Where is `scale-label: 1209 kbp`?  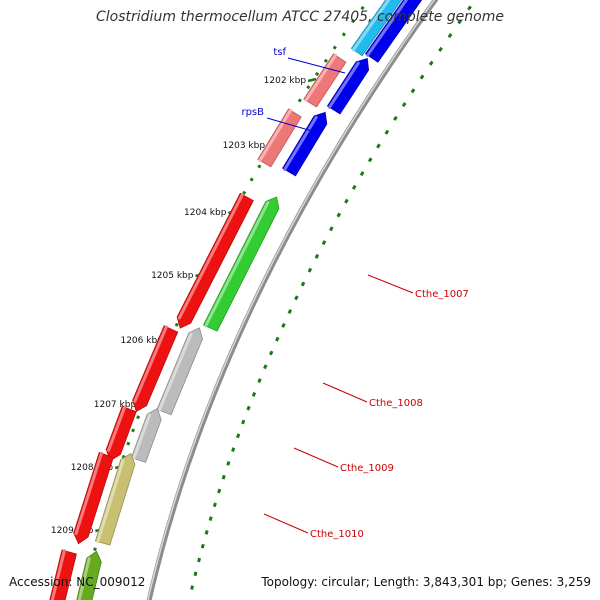 scale-label: 1209 kbp is located at coordinates (72, 531).